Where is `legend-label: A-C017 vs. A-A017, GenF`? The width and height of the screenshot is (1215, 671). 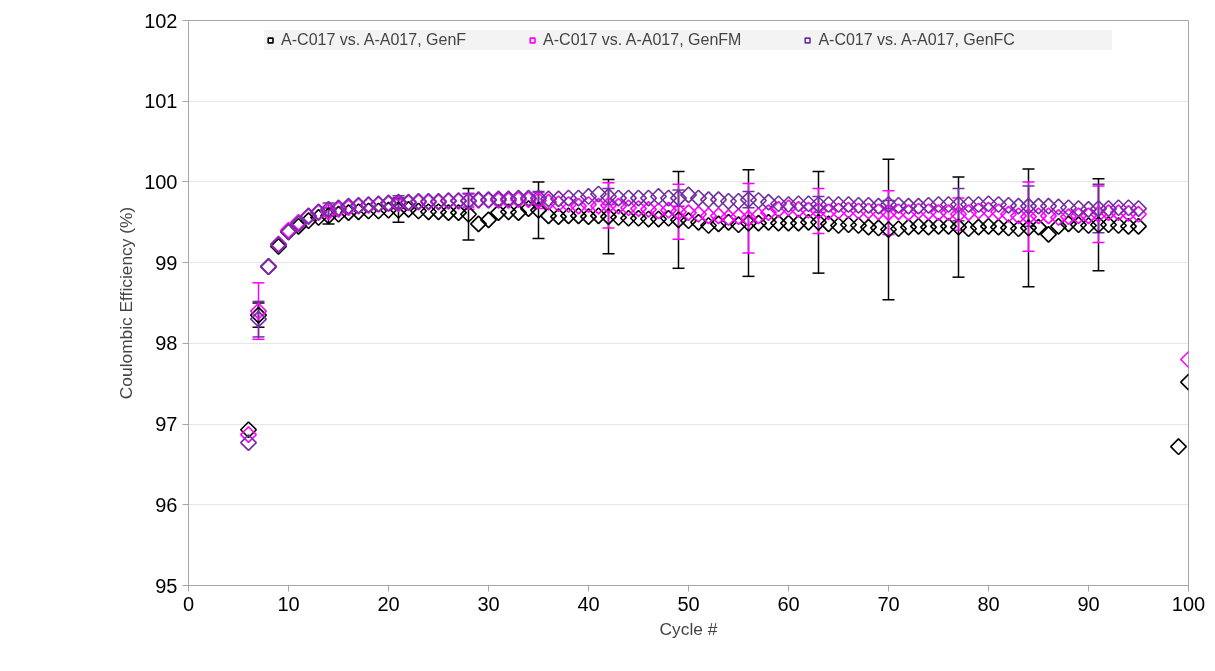 legend-label: A-C017 vs. A-A017, GenF is located at coordinates (374, 40).